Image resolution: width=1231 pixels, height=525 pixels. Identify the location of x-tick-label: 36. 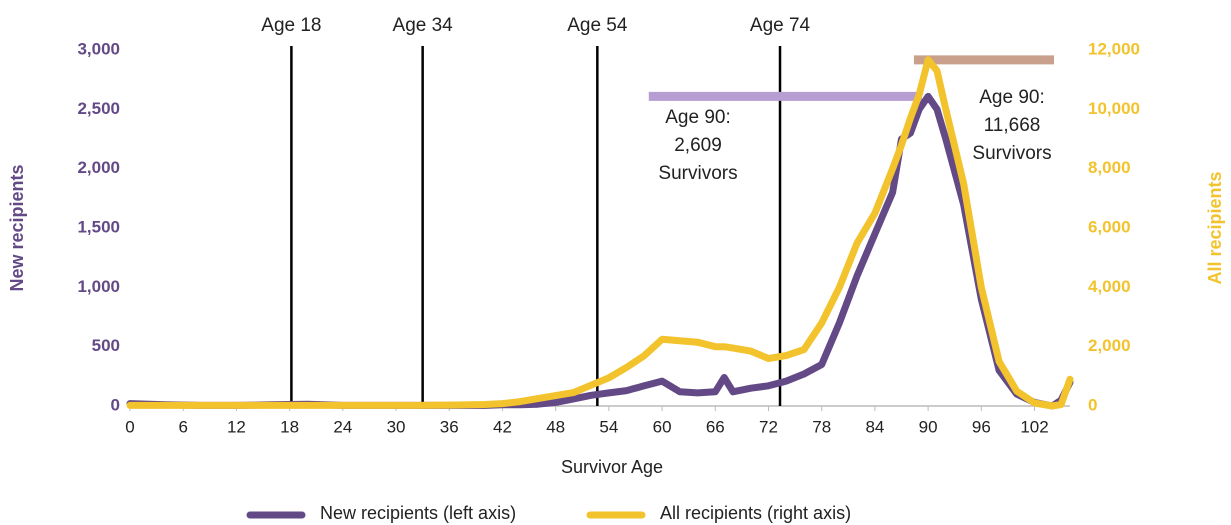
(449, 426).